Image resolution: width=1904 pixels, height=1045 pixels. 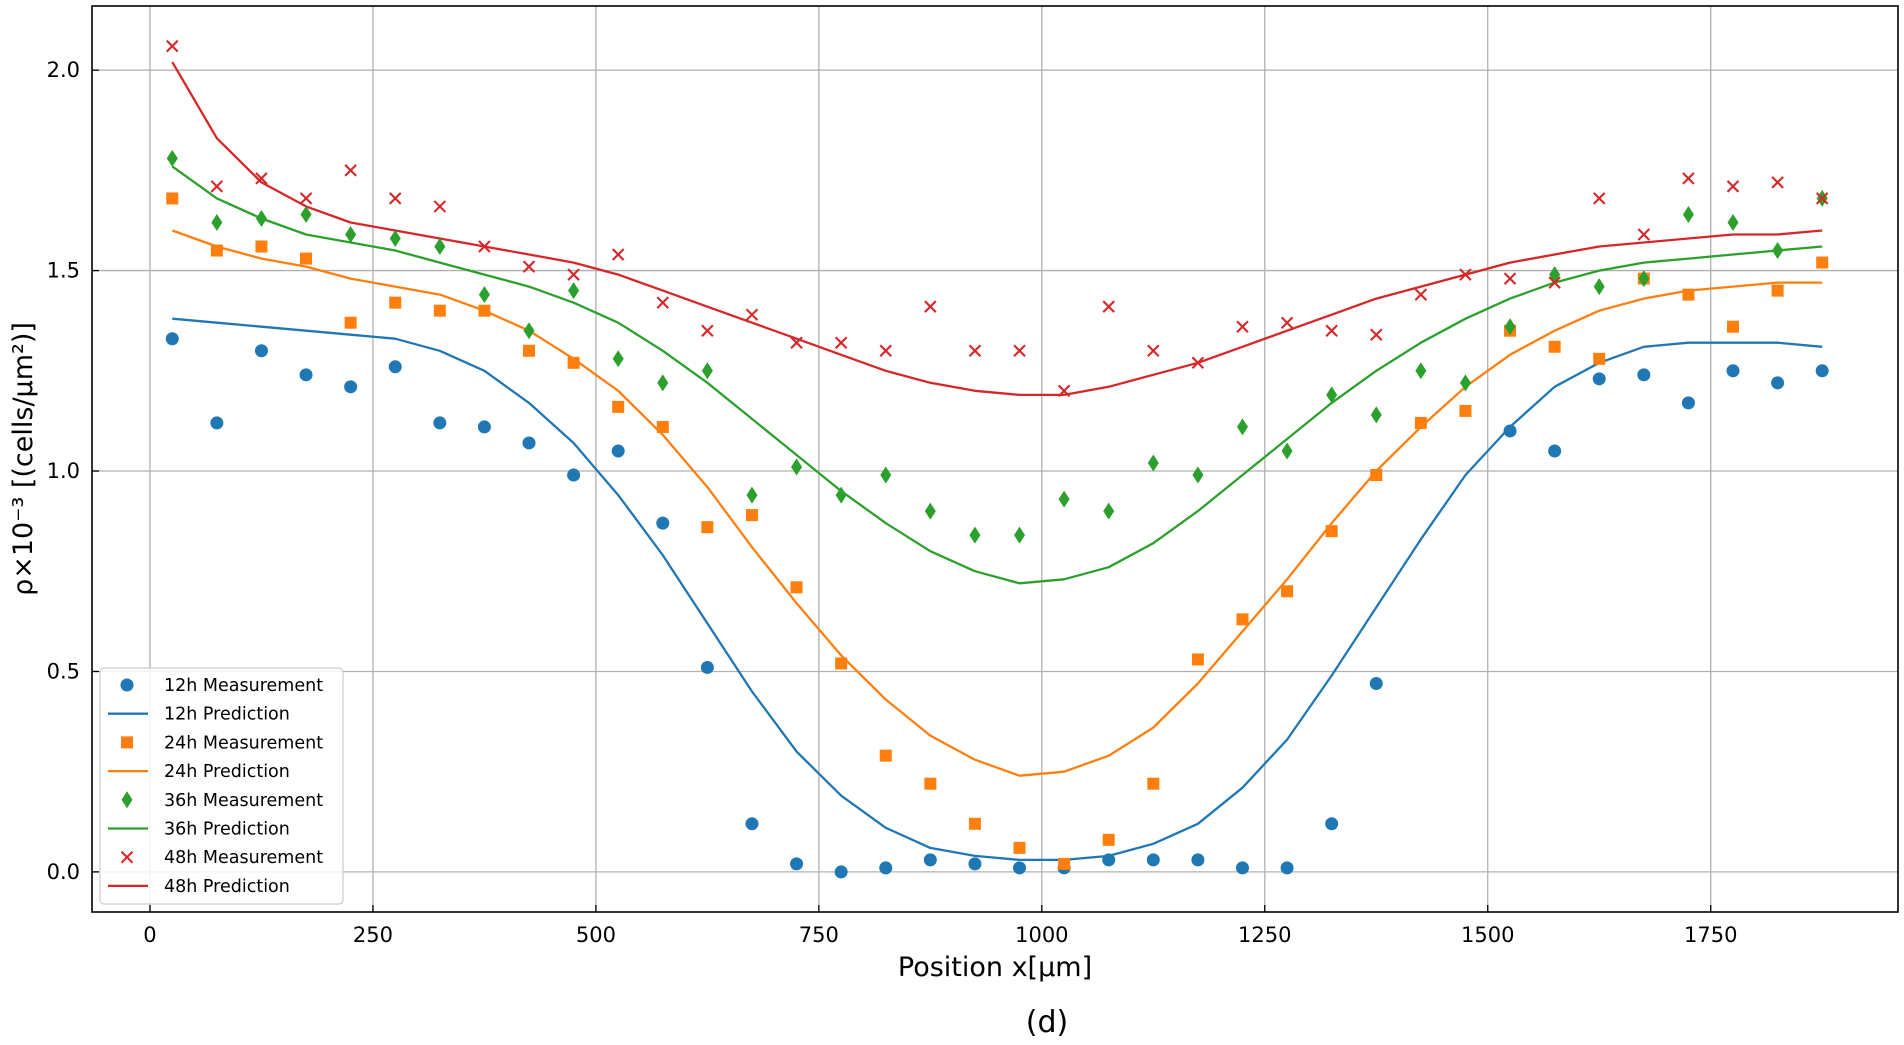 I want to click on legend-label: 24h Prediction, so click(x=227, y=772).